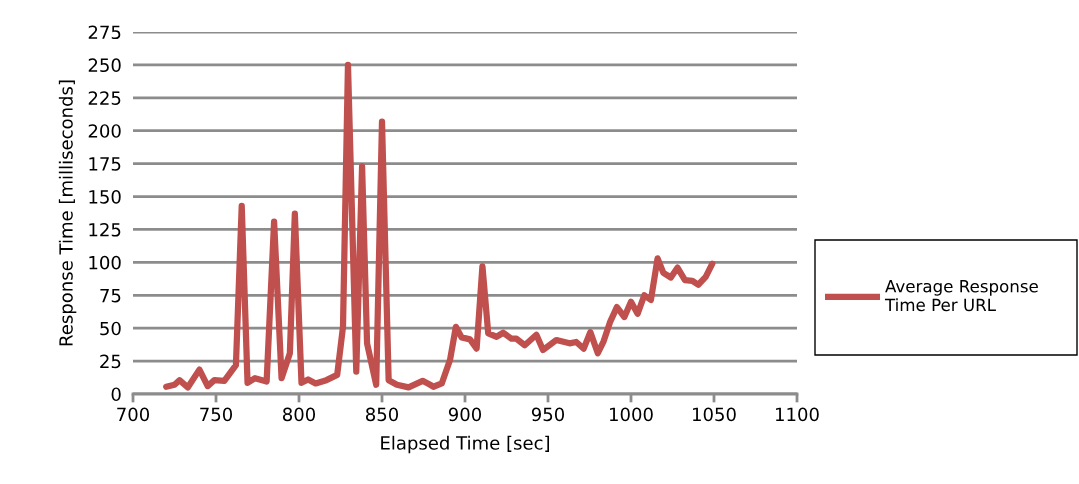 The height and width of the screenshot is (484, 1079). Describe the element at coordinates (104, 98) in the screenshot. I see `y-tick-label: 225` at that location.